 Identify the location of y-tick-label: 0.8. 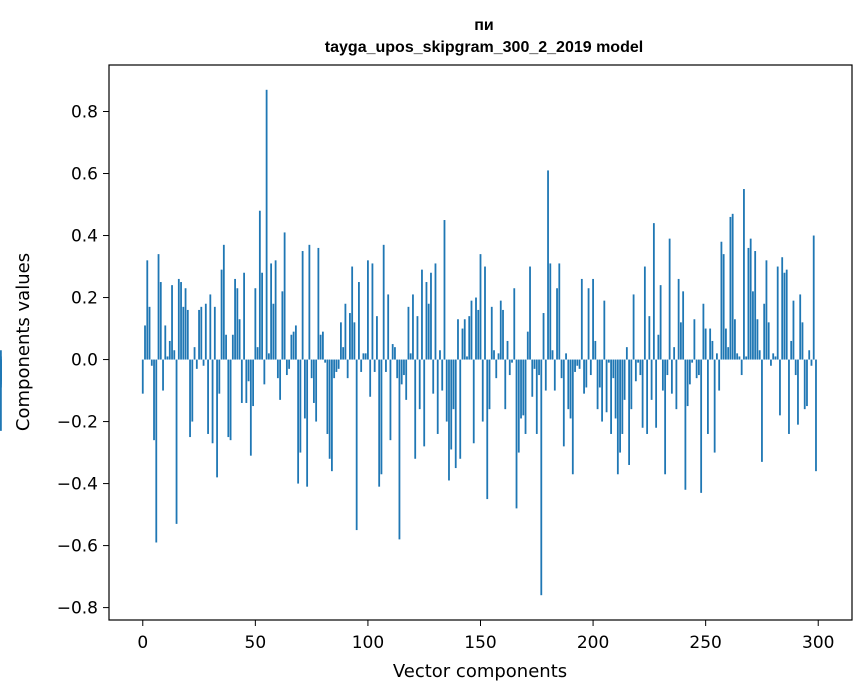
(84, 113).